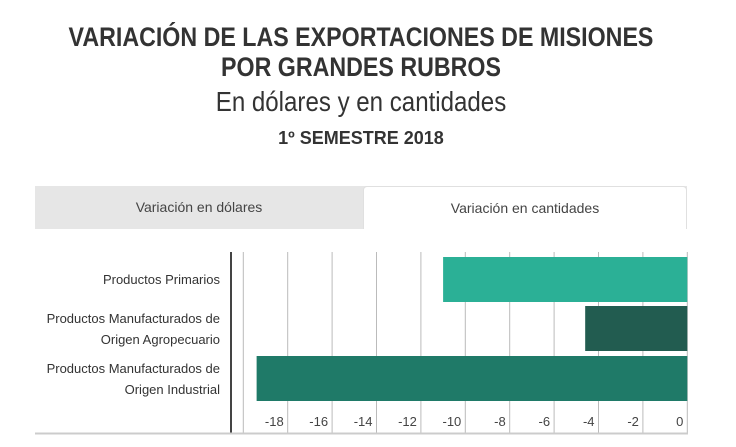 This screenshot has width=736, height=447. What do you see at coordinates (199, 207) in the screenshot?
I see `tab-variacion-dolares: Variación en dólares` at bounding box center [199, 207].